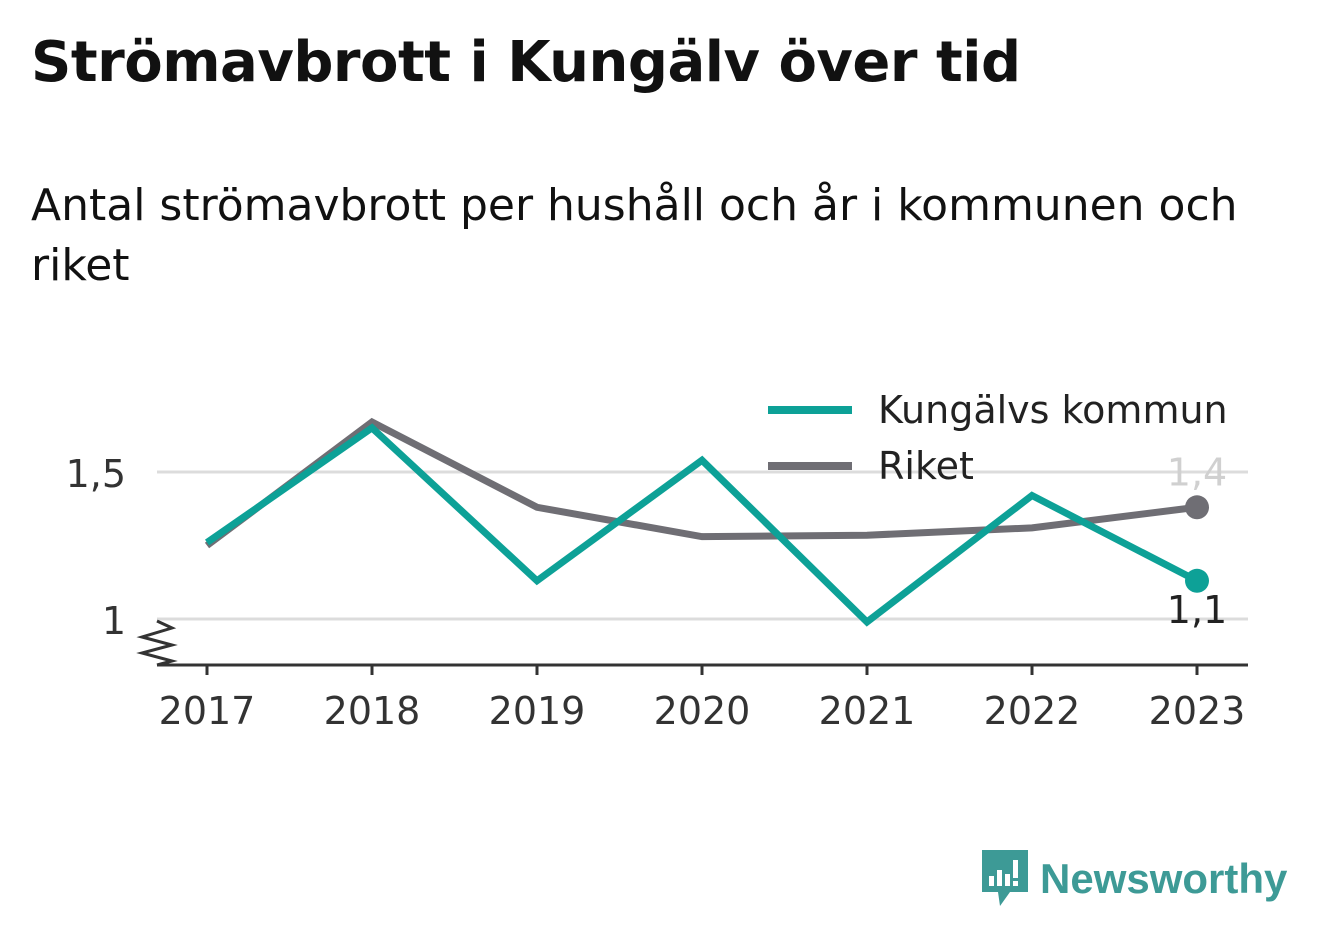 Image resolution: width=1322 pixels, height=939 pixels. What do you see at coordinates (372, 711) in the screenshot?
I see `x-tick-label: 2018` at bounding box center [372, 711].